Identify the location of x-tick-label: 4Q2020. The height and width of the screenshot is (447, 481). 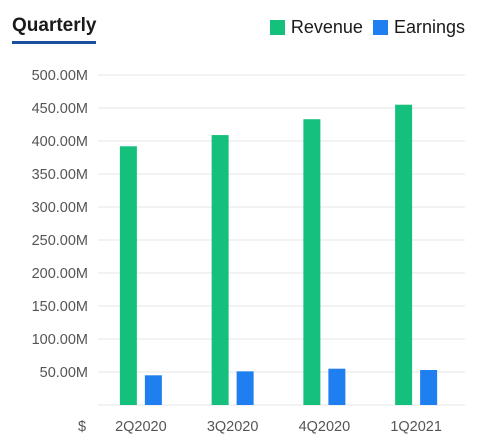
(325, 427).